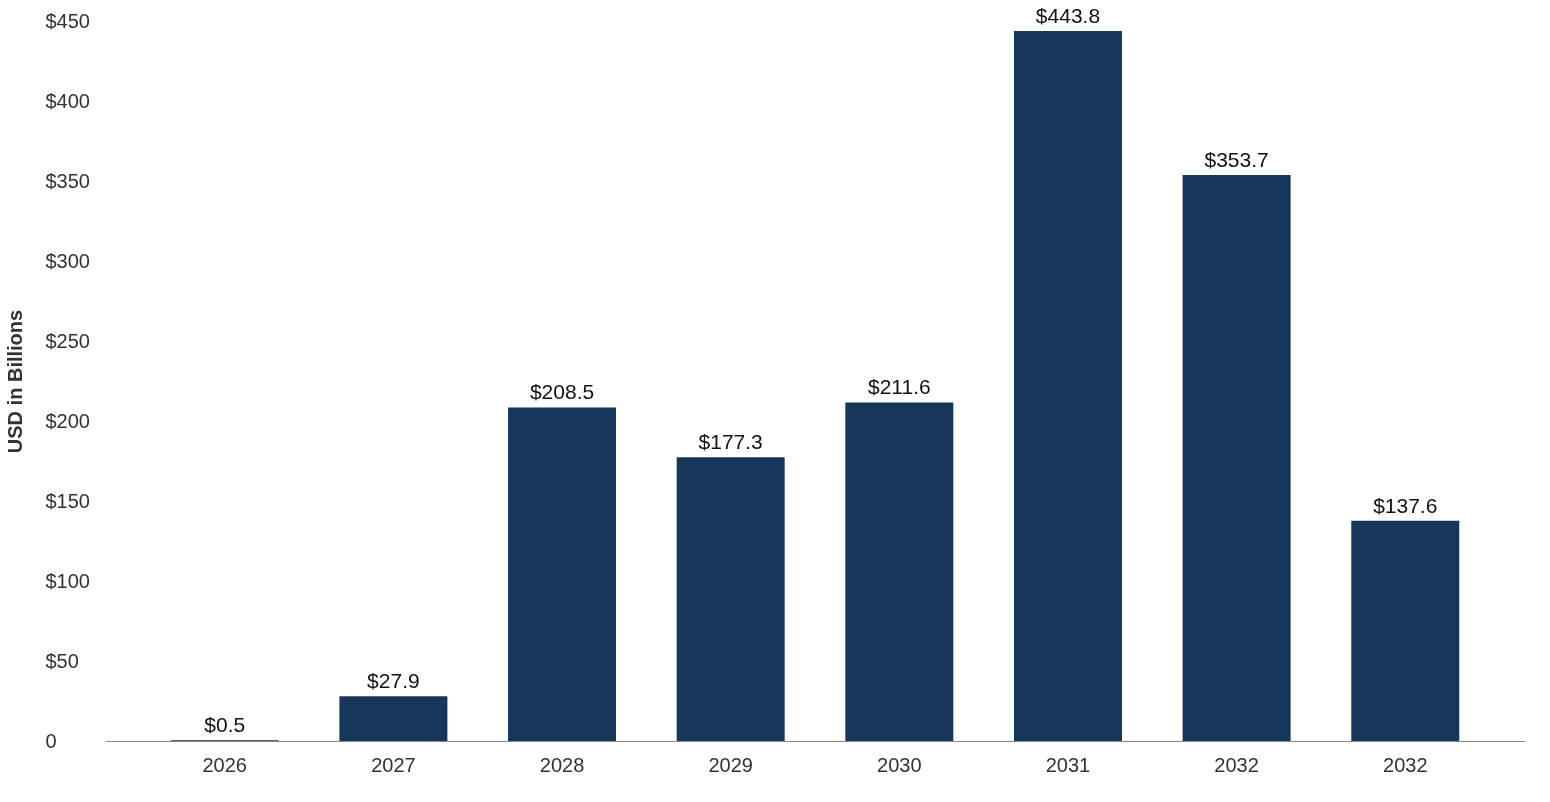 The image size is (1550, 802). I want to click on data-label: $353.7, so click(1236, 160).